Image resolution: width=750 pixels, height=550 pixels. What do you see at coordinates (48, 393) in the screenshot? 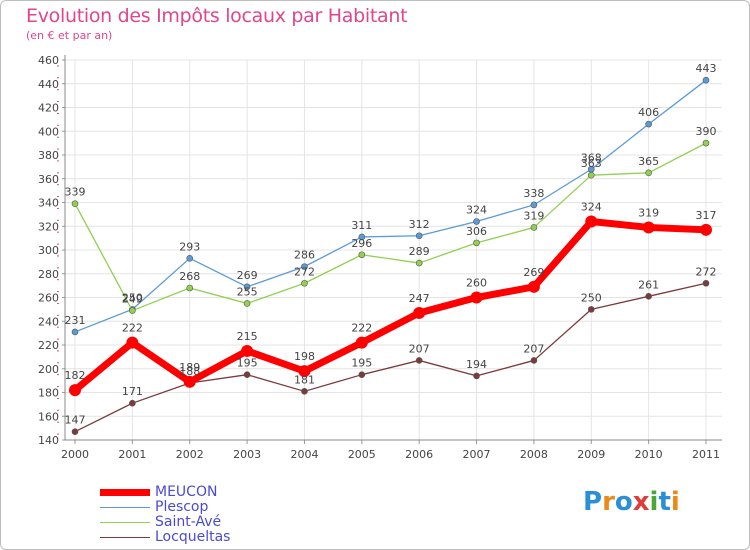
I see `y-tick-label: 180` at bounding box center [48, 393].